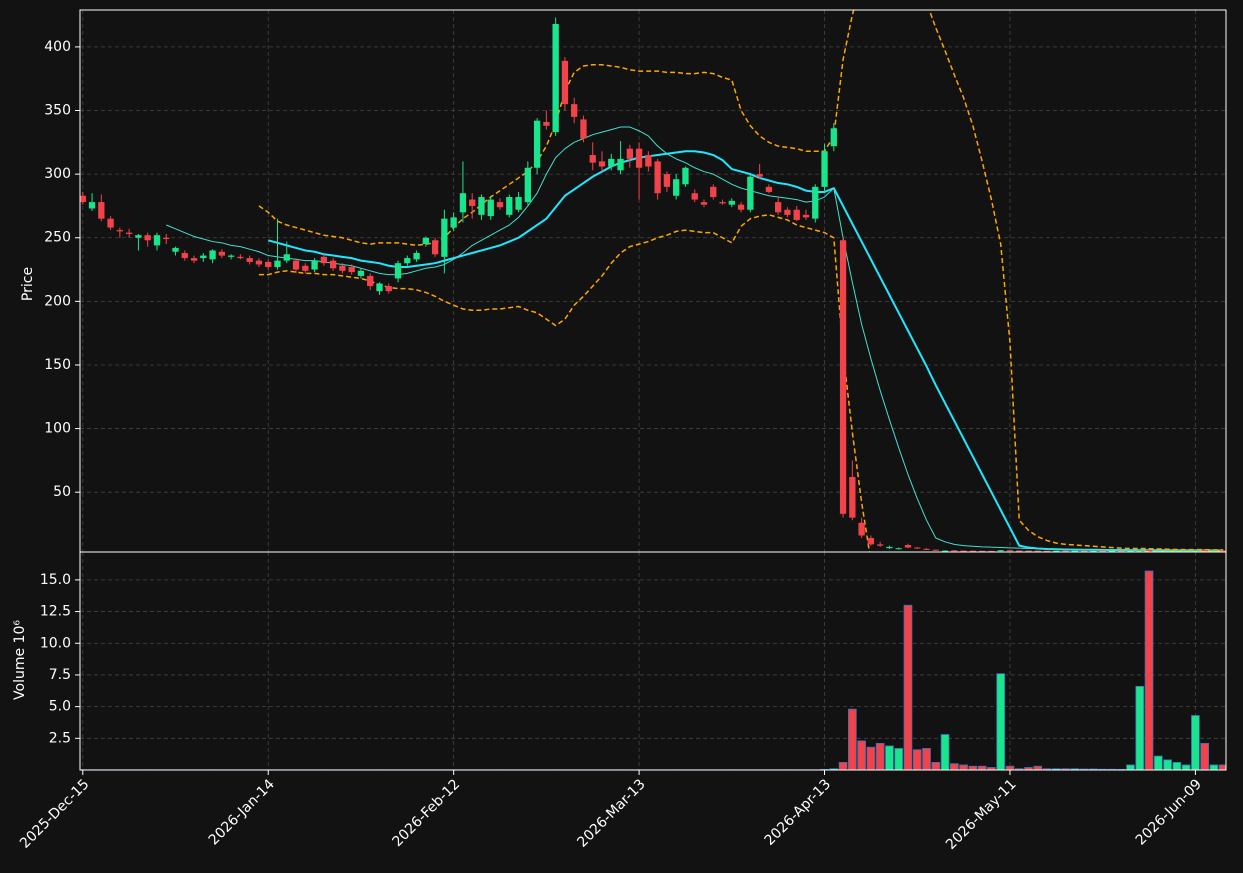 Image resolution: width=1243 pixels, height=873 pixels. What do you see at coordinates (55, 643) in the screenshot?
I see `volume-tick-label: 10.0` at bounding box center [55, 643].